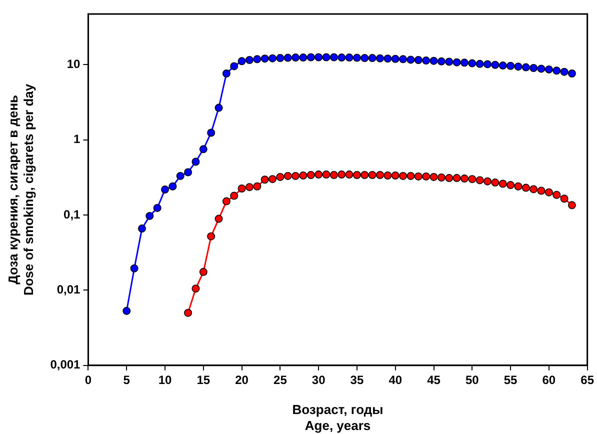 Image resolution: width=597 pixels, height=434 pixels. I want to click on x-tick-label: 25, so click(281, 379).